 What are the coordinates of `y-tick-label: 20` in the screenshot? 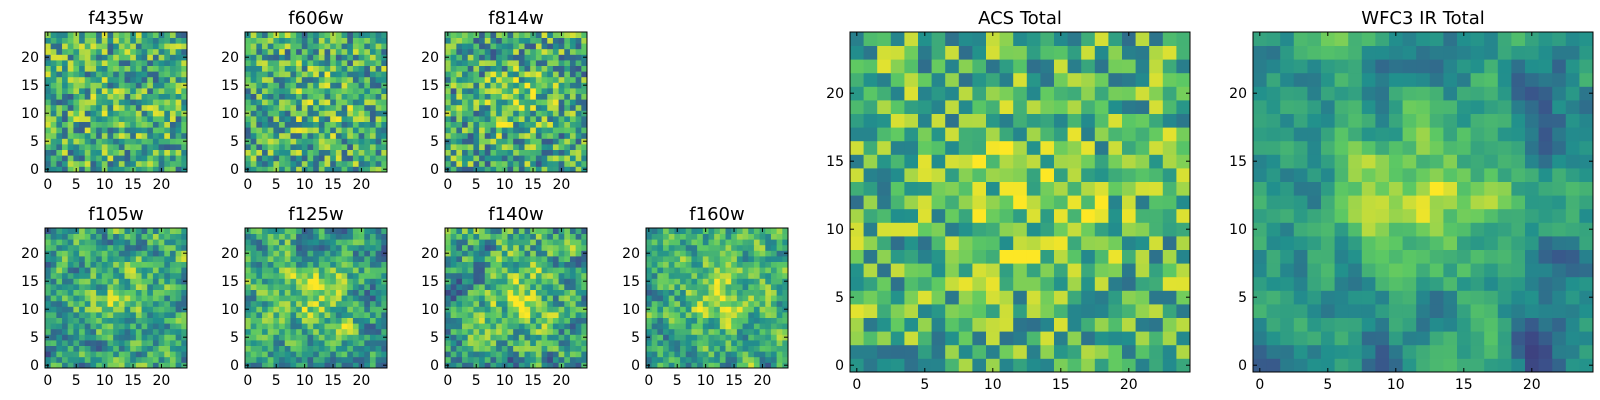 It's located at (430, 254).